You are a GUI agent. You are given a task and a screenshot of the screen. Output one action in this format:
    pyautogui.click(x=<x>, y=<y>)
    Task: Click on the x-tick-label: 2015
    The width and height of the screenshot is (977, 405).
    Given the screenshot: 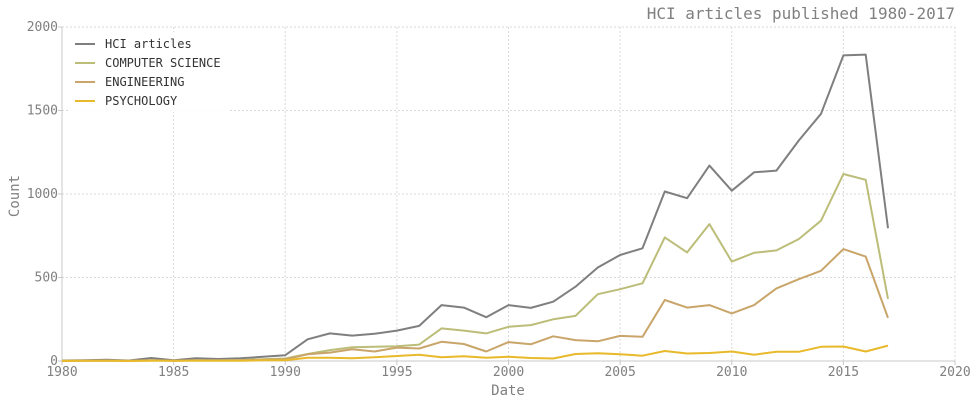 What is the action you would take?
    pyautogui.click(x=843, y=372)
    